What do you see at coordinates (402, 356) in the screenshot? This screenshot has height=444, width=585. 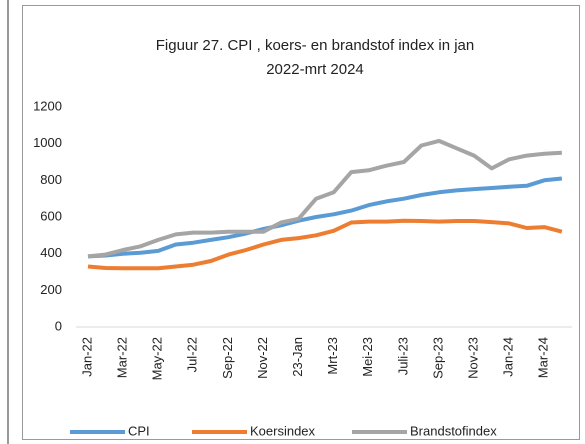 I see `x-tick-label: Juli-23` at bounding box center [402, 356].